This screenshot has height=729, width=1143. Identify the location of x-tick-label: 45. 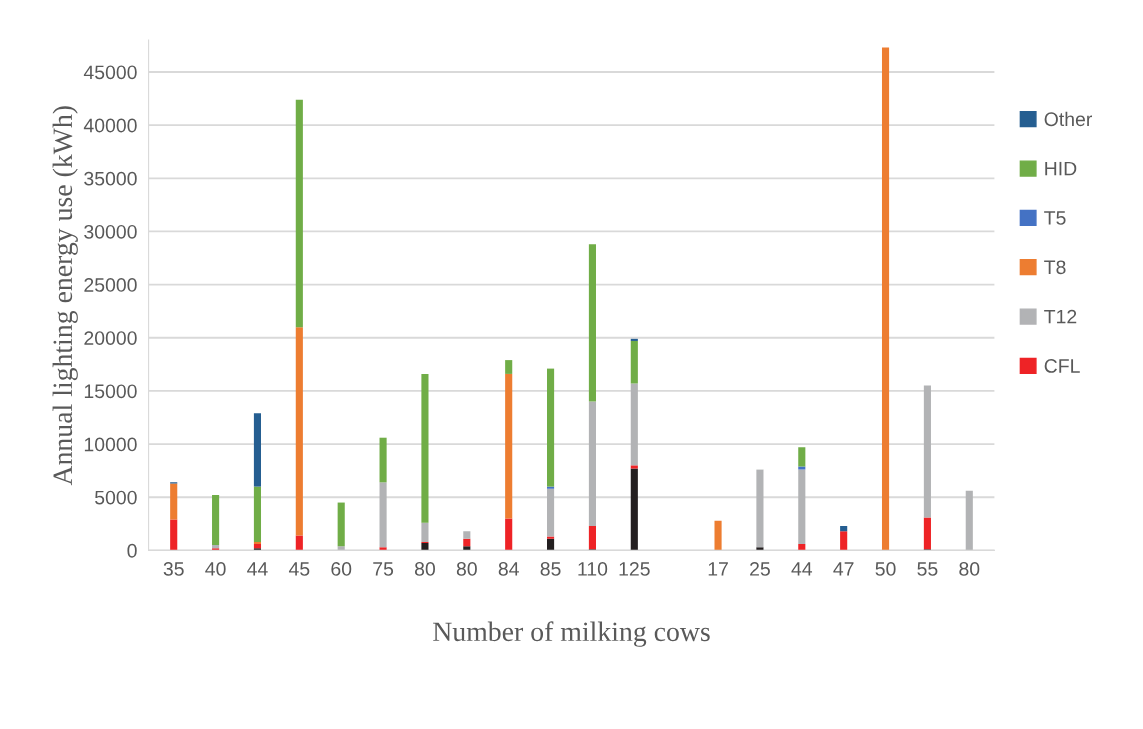
(299, 569).